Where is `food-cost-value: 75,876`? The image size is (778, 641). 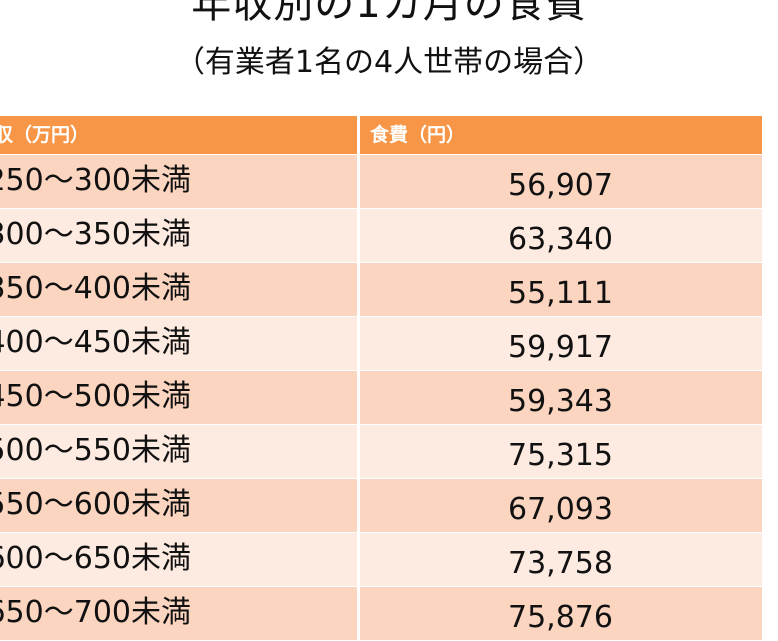 food-cost-value: 75,876 is located at coordinates (560, 617).